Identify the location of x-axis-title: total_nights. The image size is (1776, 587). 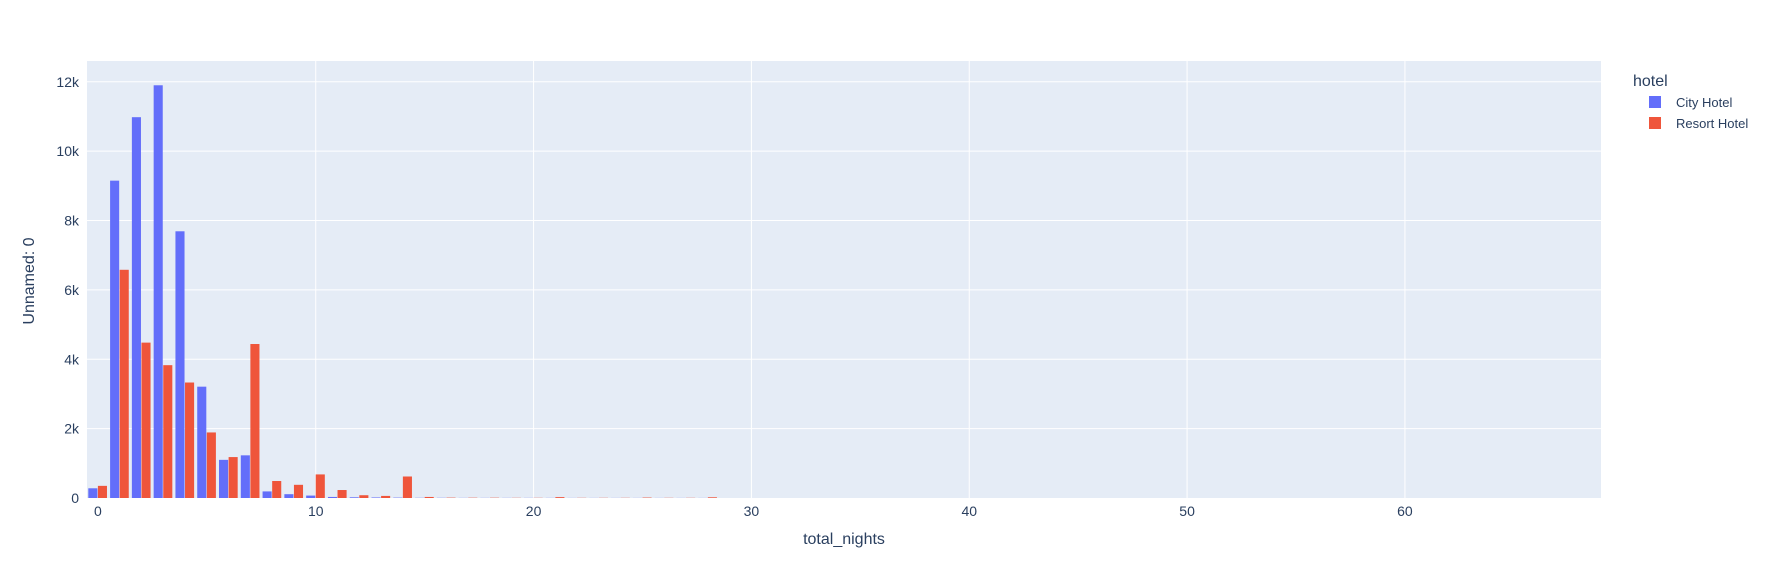
(844, 539).